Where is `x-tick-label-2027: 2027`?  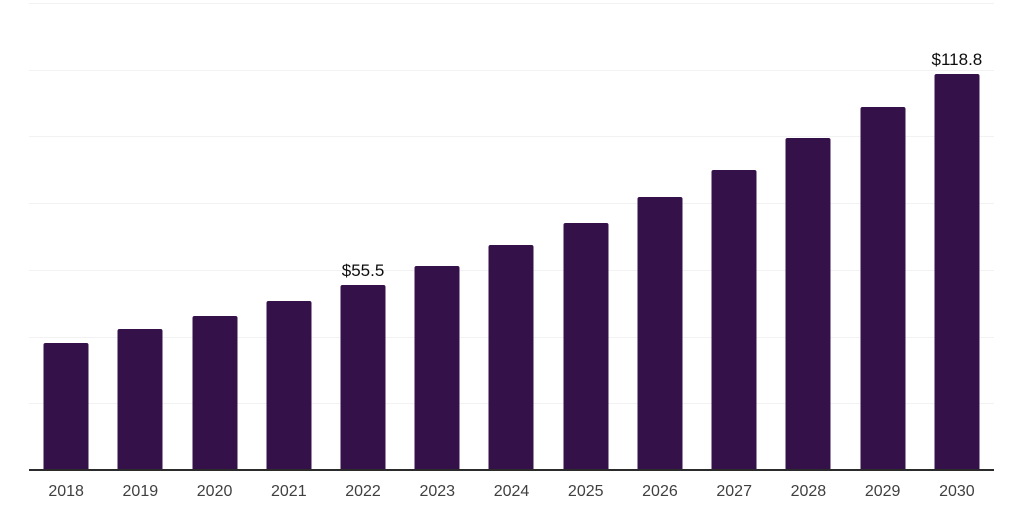
x-tick-label-2027: 2027 is located at coordinates (734, 491).